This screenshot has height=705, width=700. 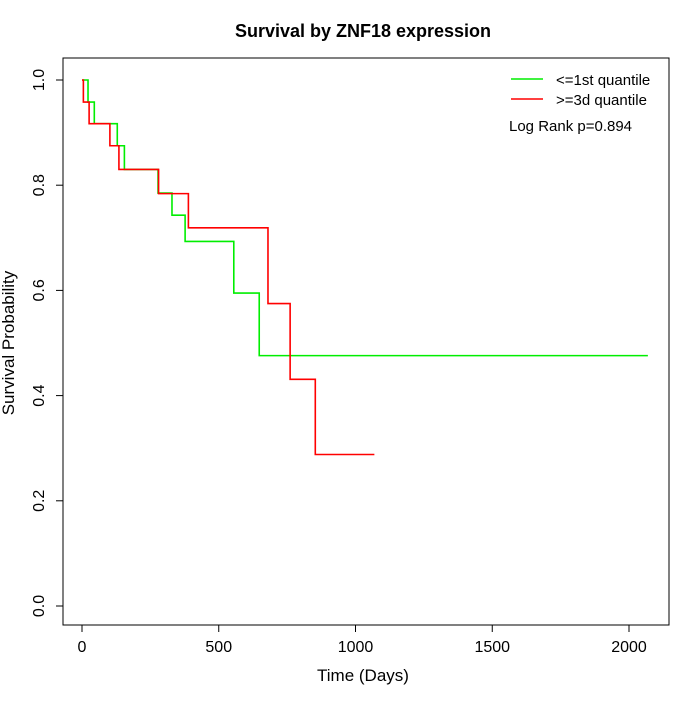 What do you see at coordinates (39, 290) in the screenshot?
I see `y-tick-label: 0.6` at bounding box center [39, 290].